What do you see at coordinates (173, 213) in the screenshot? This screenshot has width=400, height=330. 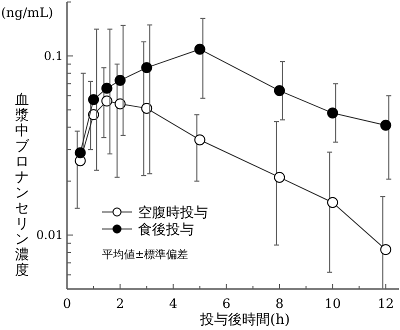 I see `legend-label: 空腹時投与` at bounding box center [173, 213].